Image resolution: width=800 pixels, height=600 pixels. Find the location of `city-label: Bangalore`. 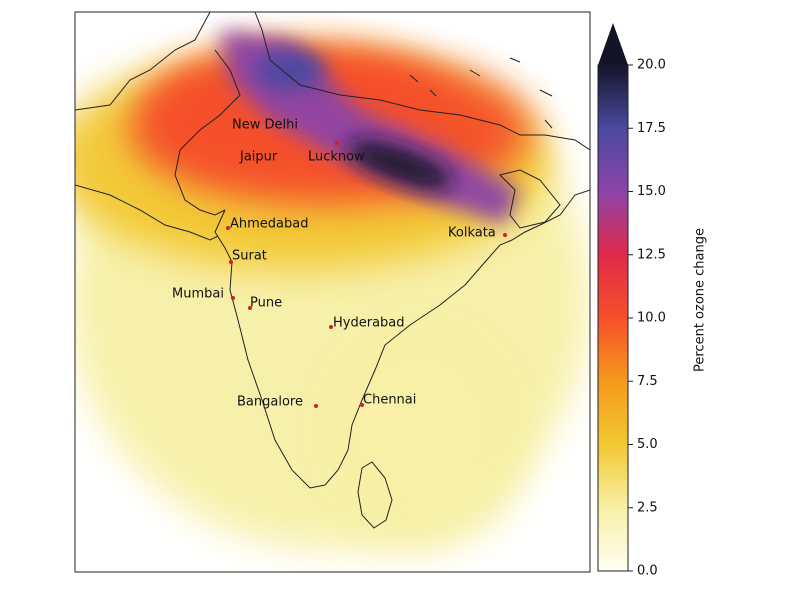

city-label: Bangalore is located at coordinates (270, 402).